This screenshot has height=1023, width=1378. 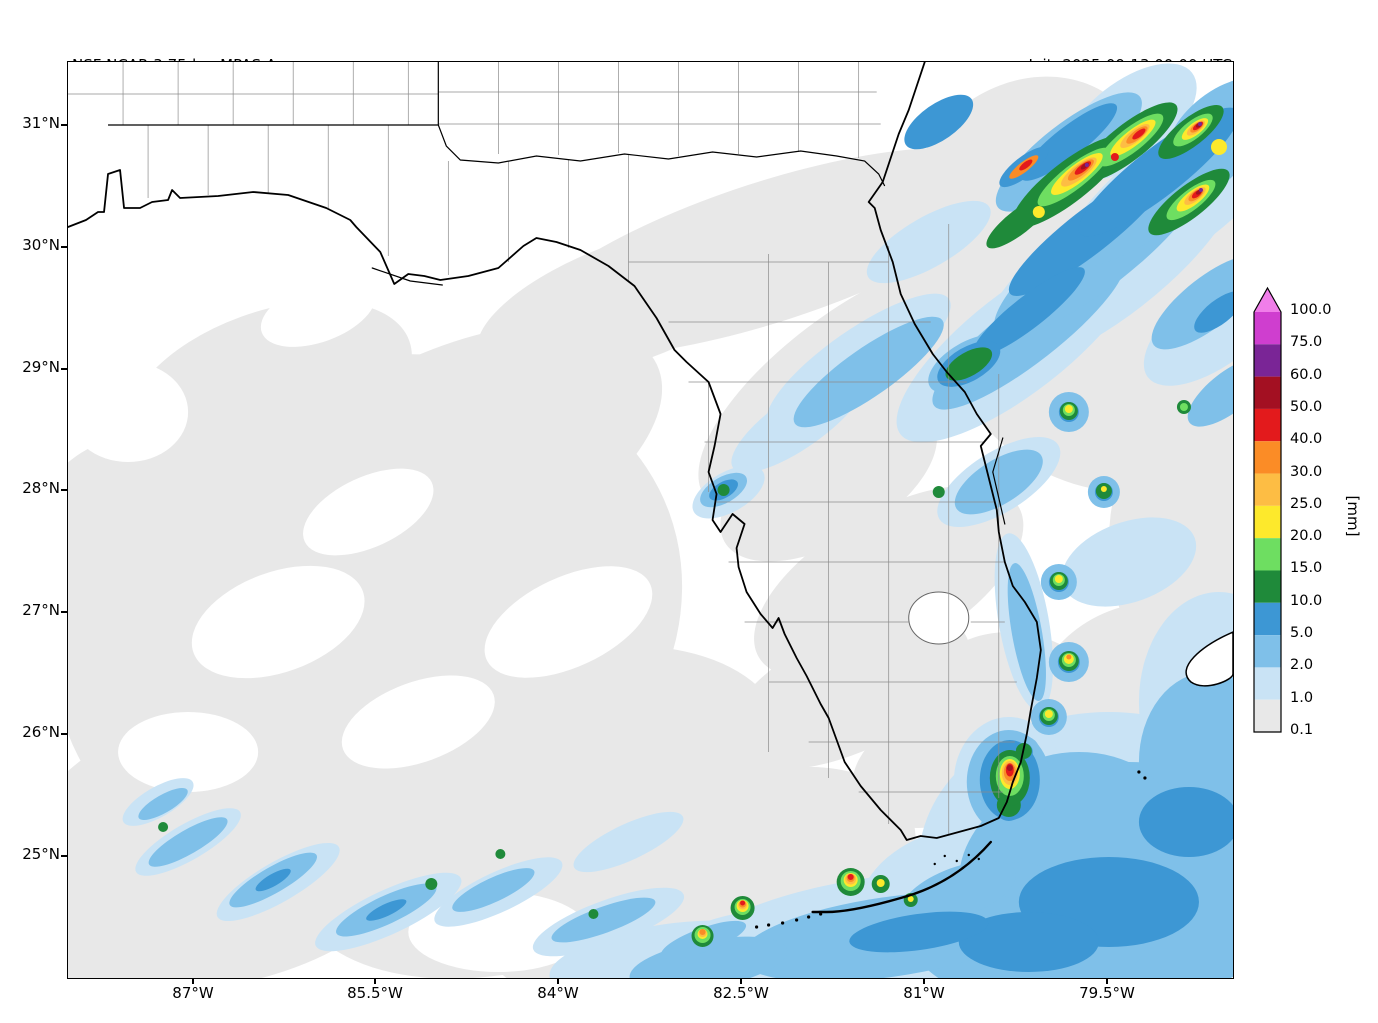 What do you see at coordinates (1306, 439) in the screenshot?
I see `colorbar-tick-label: 40.0` at bounding box center [1306, 439].